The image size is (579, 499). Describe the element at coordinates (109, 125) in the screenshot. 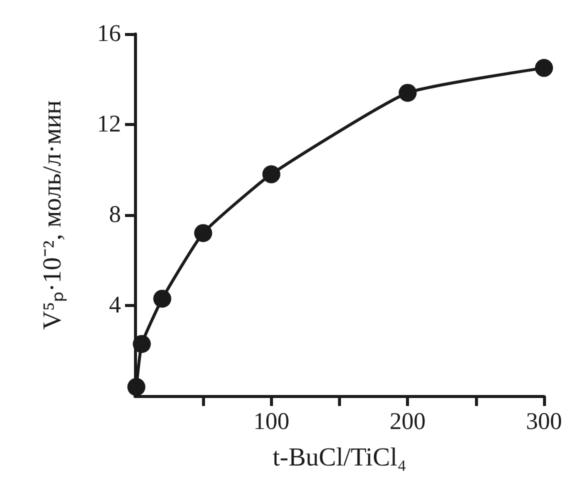

I see `y-tick-label: 12` at that location.